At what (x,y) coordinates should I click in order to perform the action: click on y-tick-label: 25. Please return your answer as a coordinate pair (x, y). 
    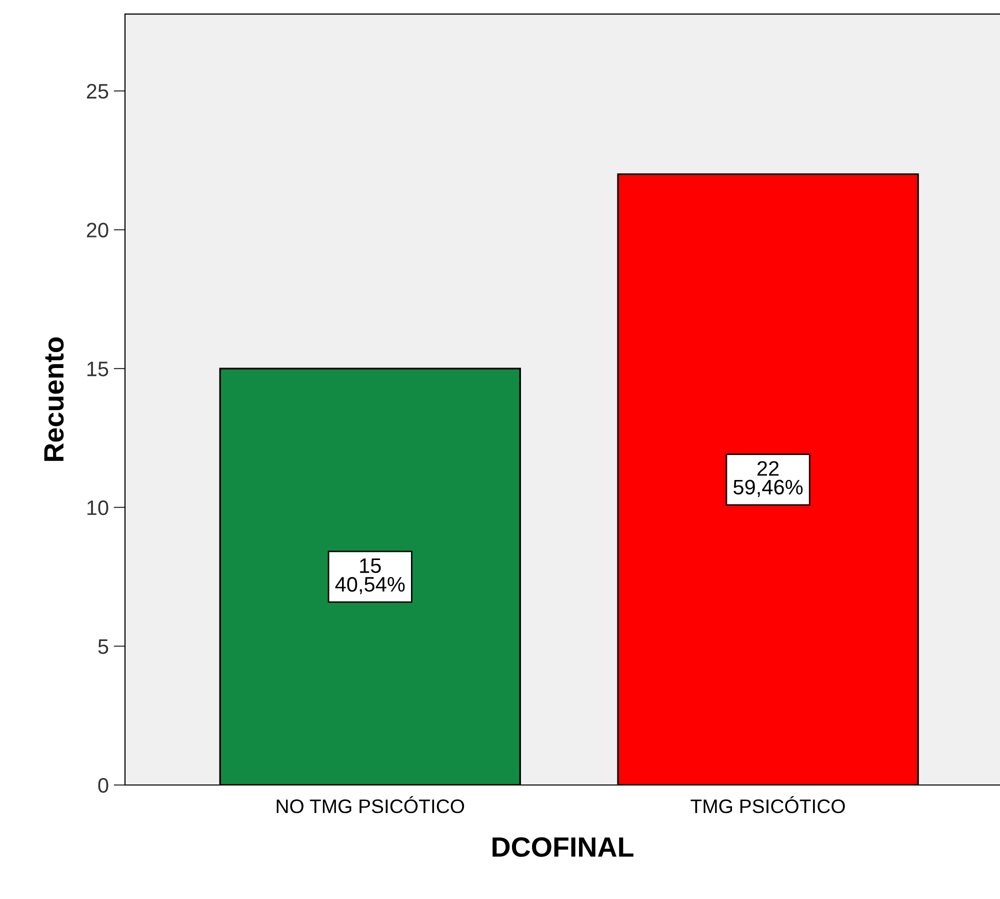
    Looking at the image, I should click on (97, 91).